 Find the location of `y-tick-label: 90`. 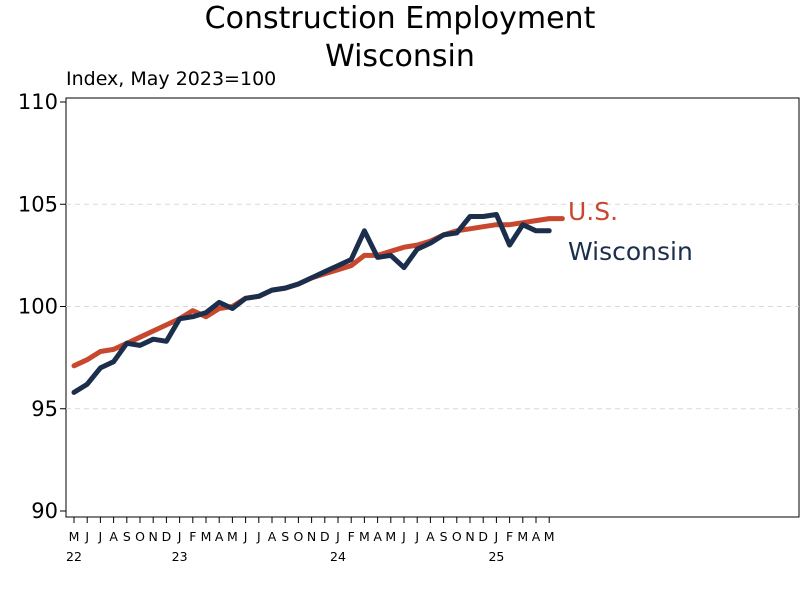

y-tick-label: 90 is located at coordinates (44, 511).